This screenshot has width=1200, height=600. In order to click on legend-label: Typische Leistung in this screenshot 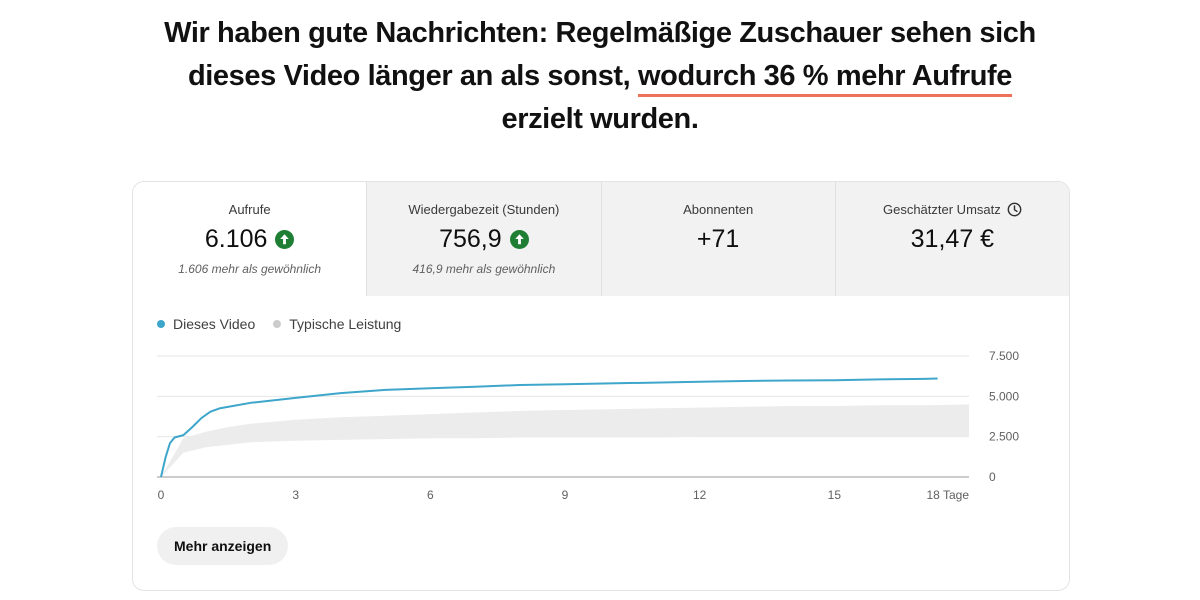, I will do `click(345, 324)`.